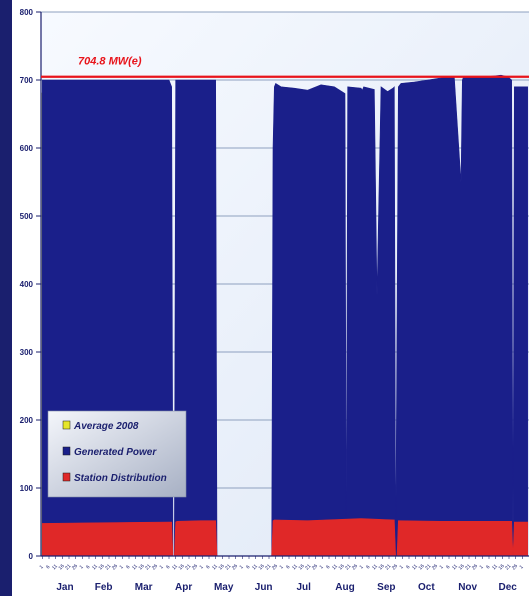  Describe the element at coordinates (386, 587) in the screenshot. I see `month-label: Sep` at that location.